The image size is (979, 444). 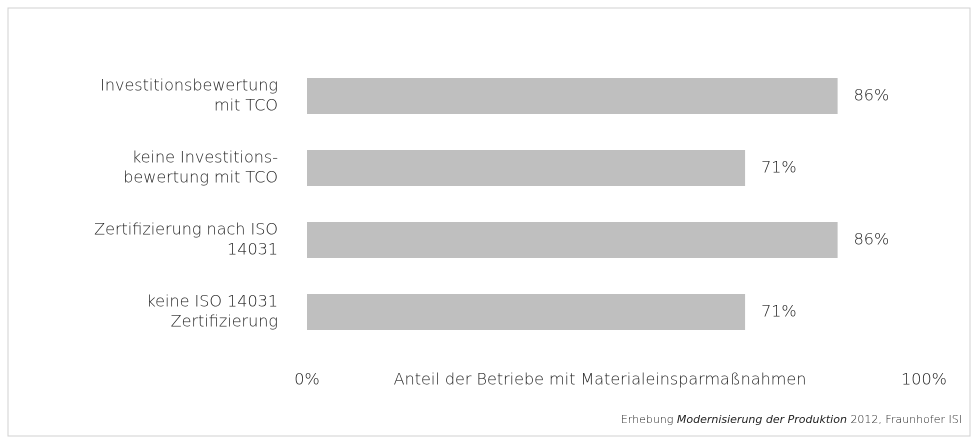 What do you see at coordinates (224, 321) in the screenshot?
I see `y-tick-label: Zertifizierung` at bounding box center [224, 321].